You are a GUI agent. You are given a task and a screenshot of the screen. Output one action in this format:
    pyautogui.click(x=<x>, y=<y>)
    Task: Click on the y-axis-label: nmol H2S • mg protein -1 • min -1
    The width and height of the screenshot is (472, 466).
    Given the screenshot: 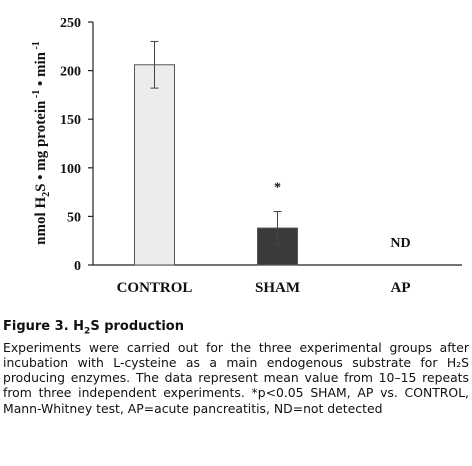 What is the action you would take?
    pyautogui.click(x=41, y=143)
    